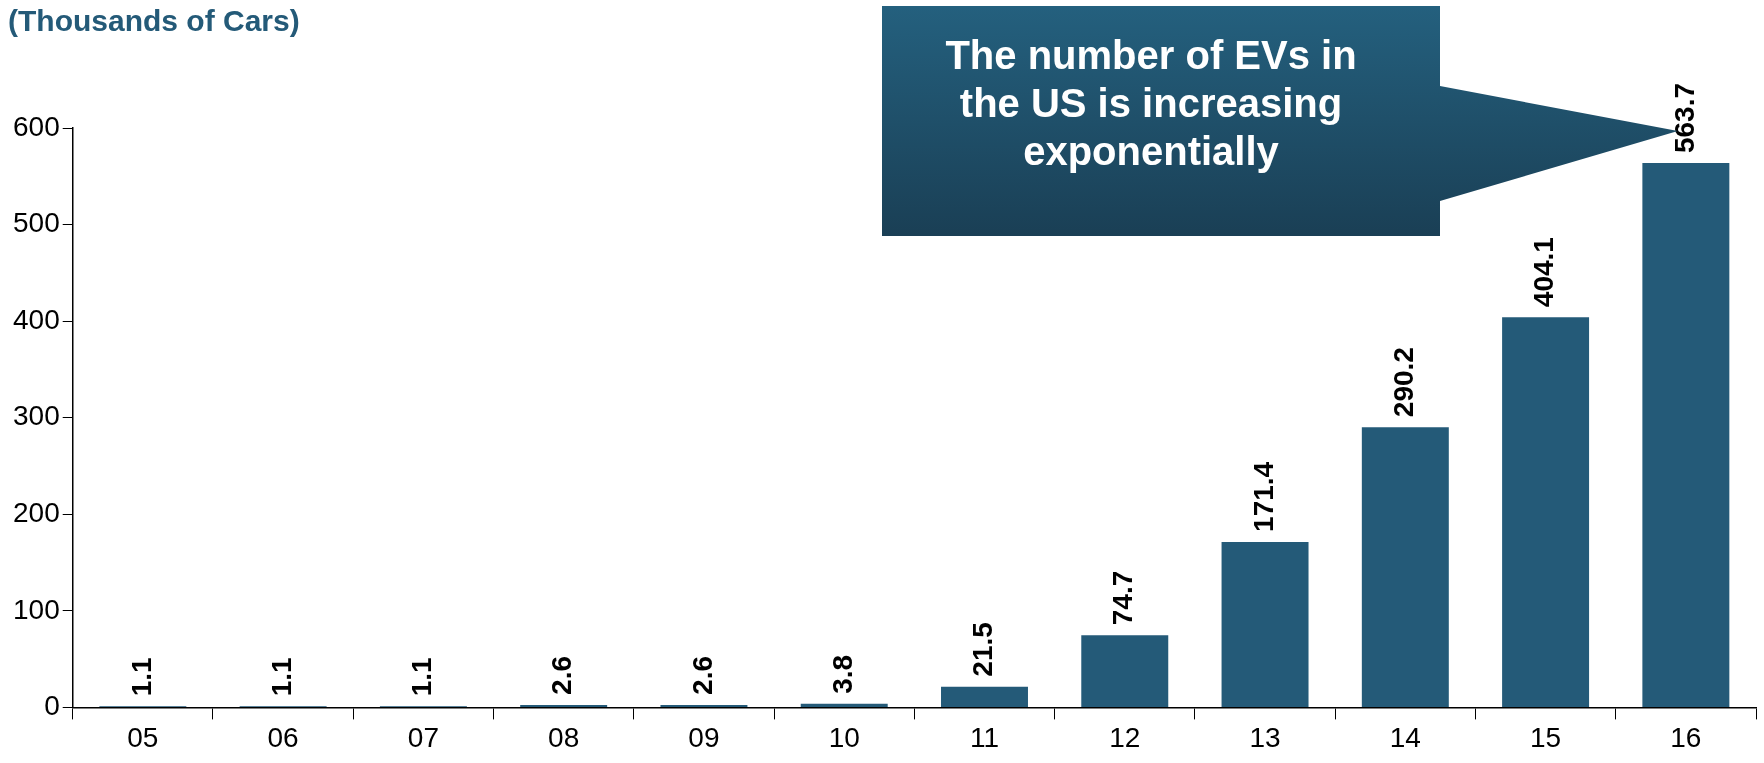  What do you see at coordinates (704, 737) in the screenshot?
I see `x-tick-label: 09` at bounding box center [704, 737].